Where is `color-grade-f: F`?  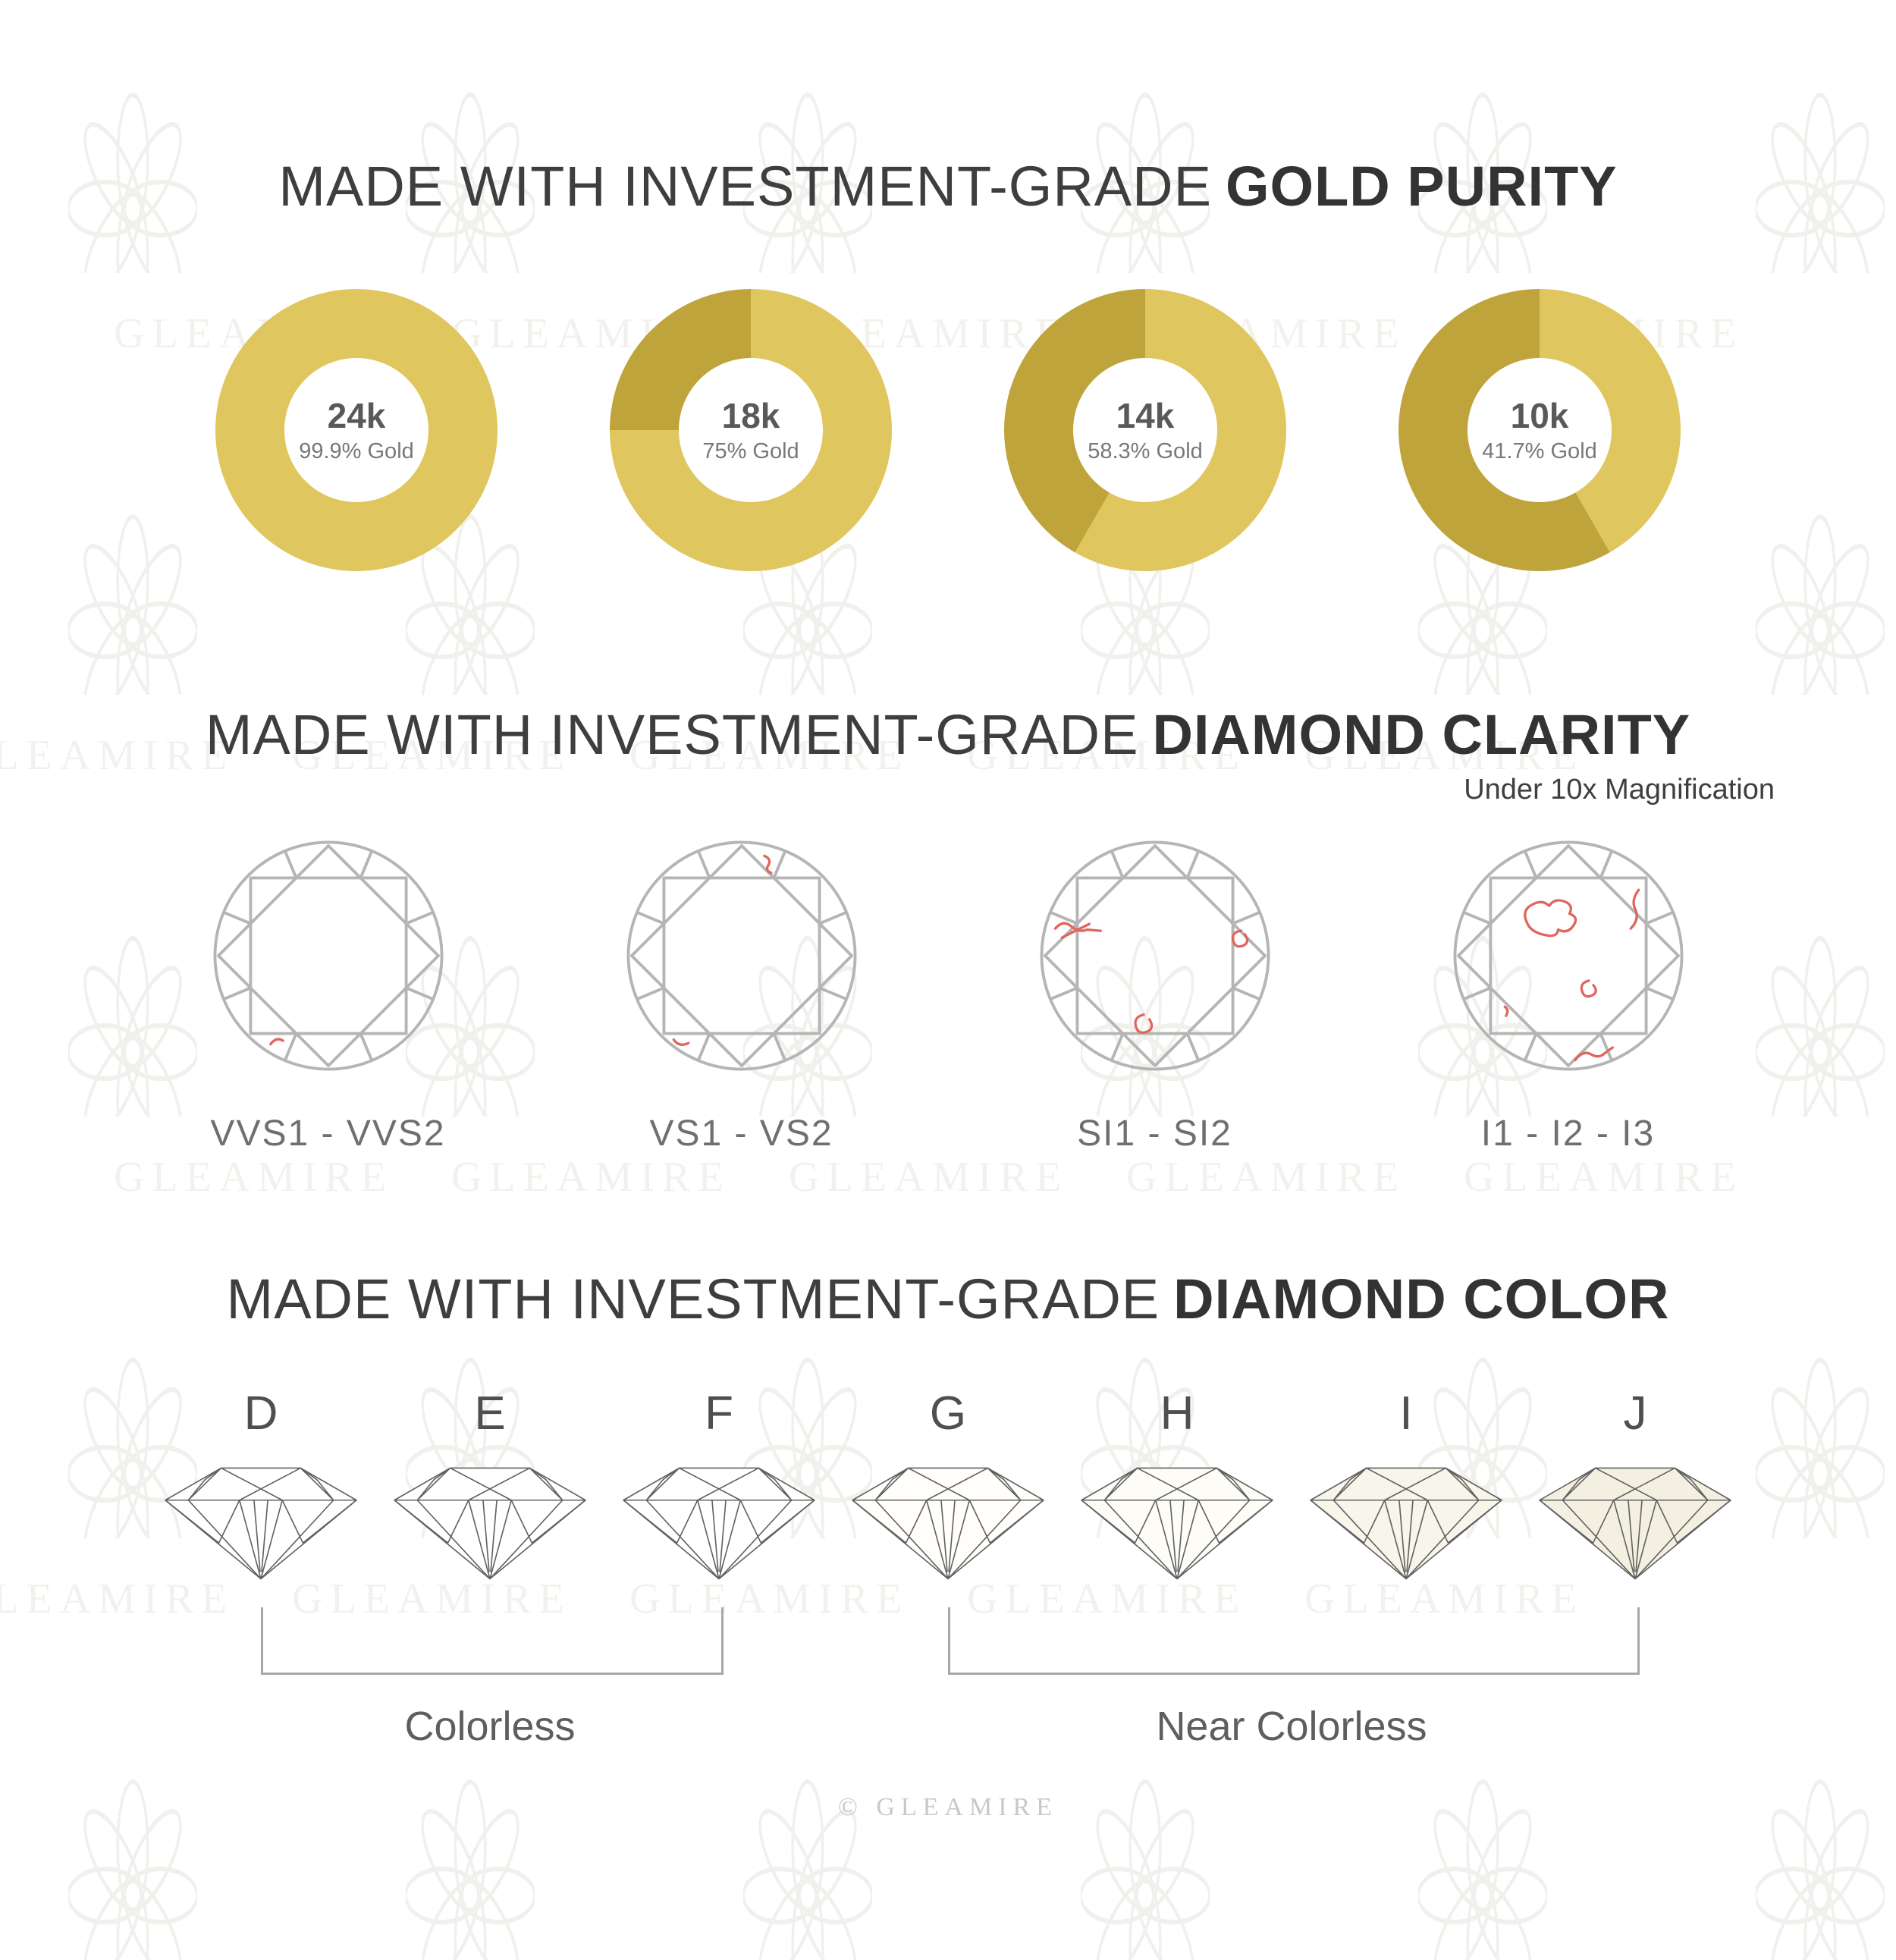
color-grade-f: F is located at coordinates (718, 1490).